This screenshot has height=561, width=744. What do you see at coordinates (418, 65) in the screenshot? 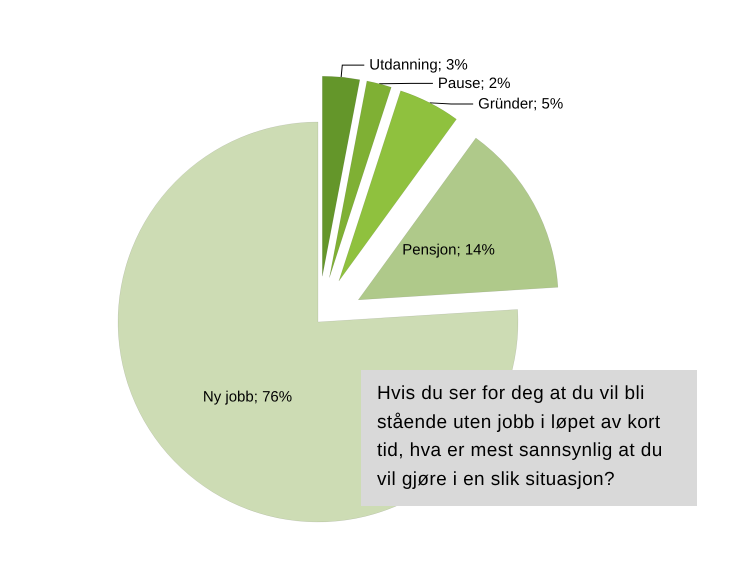
I see `slice-label: Utdanning; 3%` at bounding box center [418, 65].